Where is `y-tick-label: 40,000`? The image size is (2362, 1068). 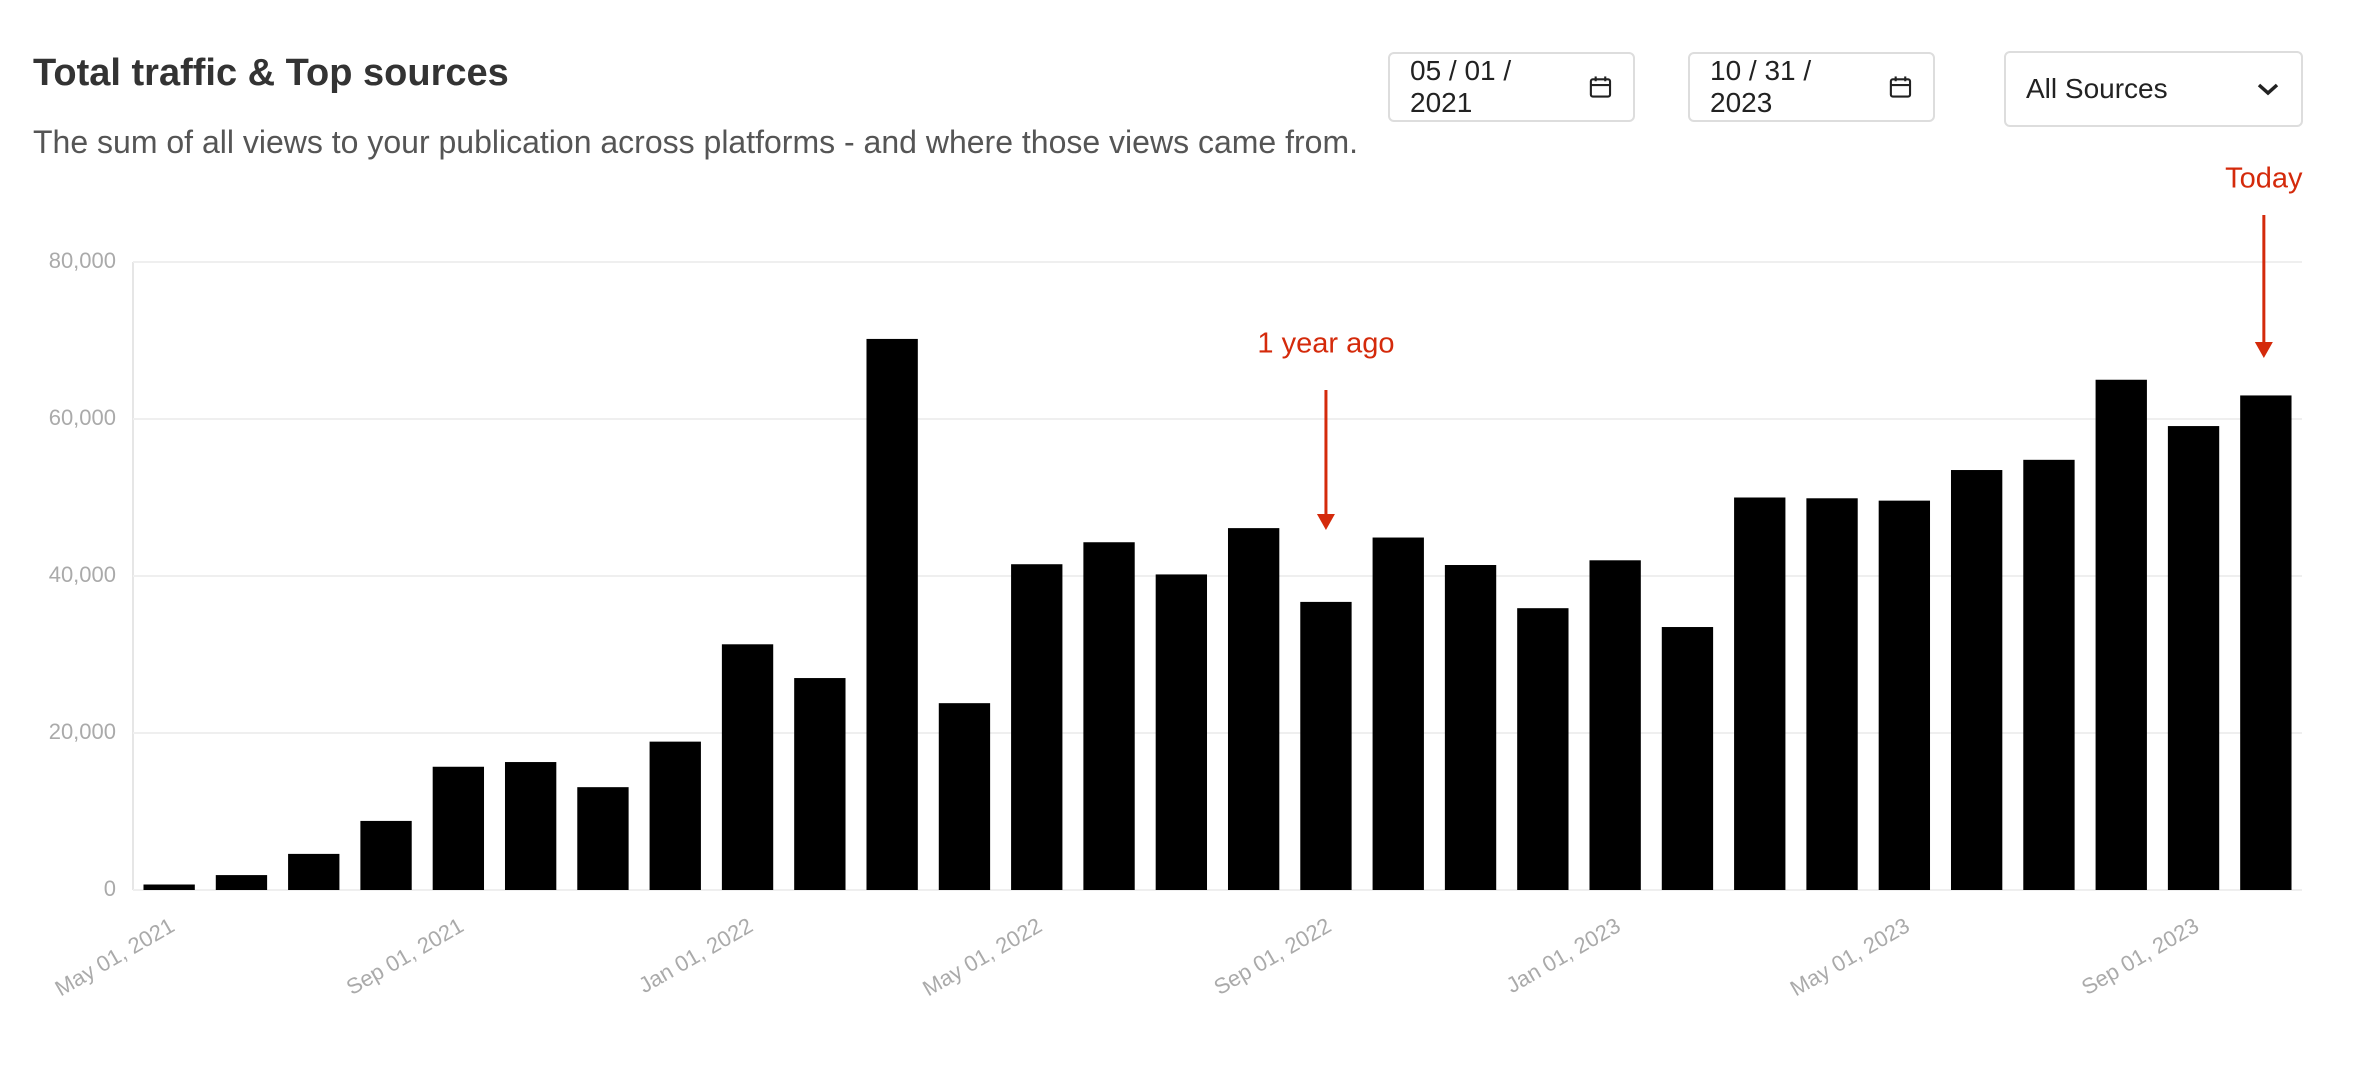 y-tick-label: 40,000 is located at coordinates (82, 574).